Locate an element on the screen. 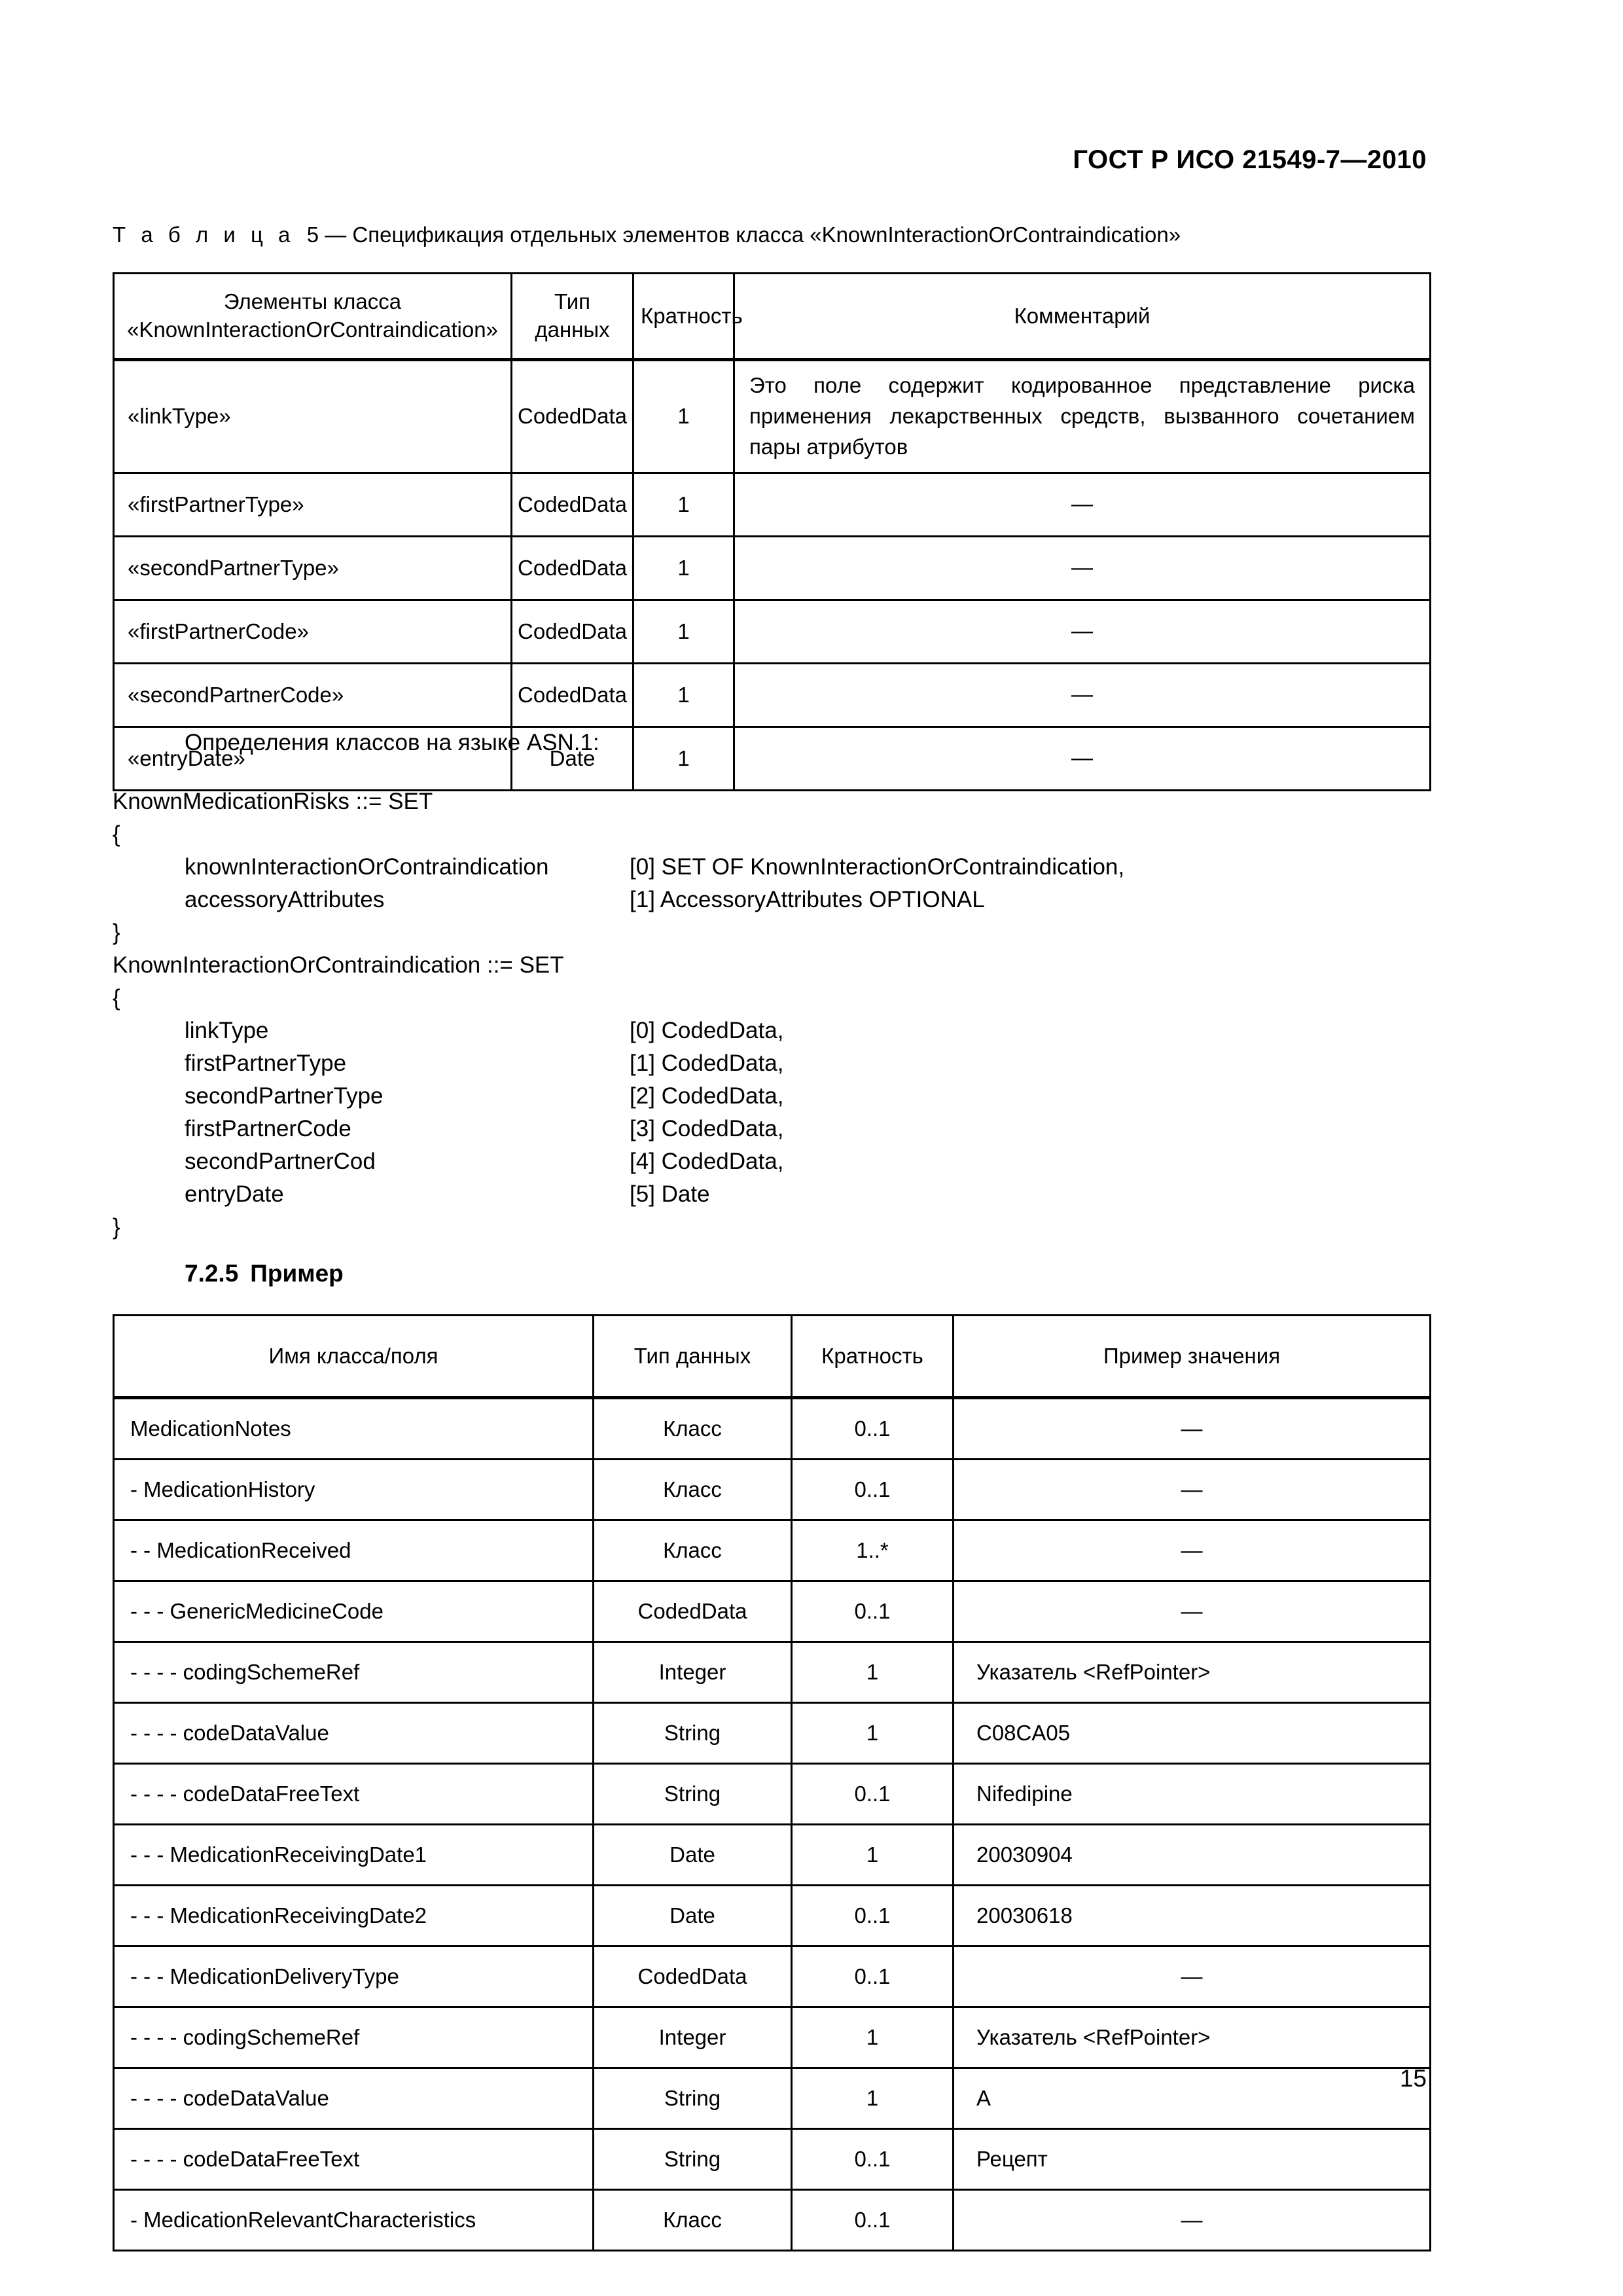  example-row3-value: — is located at coordinates (1191, 1611).